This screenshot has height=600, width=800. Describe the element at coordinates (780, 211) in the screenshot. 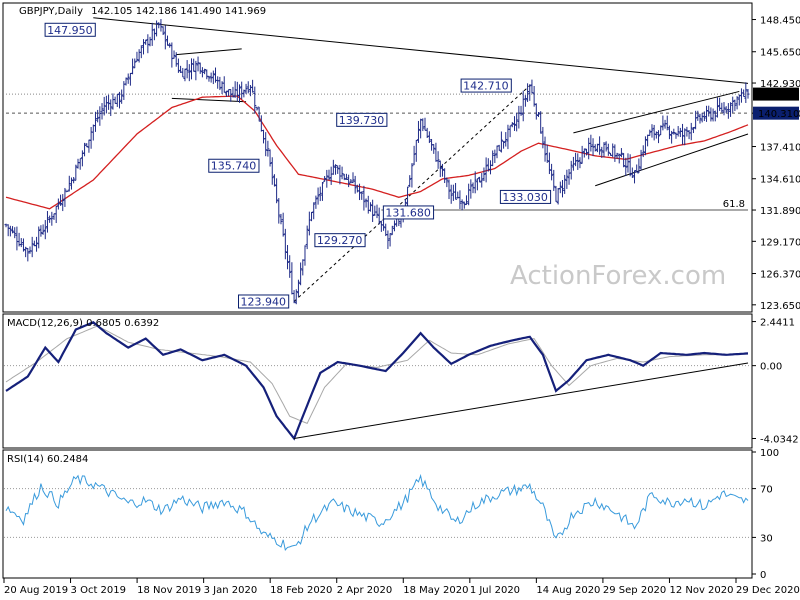

I see `price-axis-label: 131.890` at that location.